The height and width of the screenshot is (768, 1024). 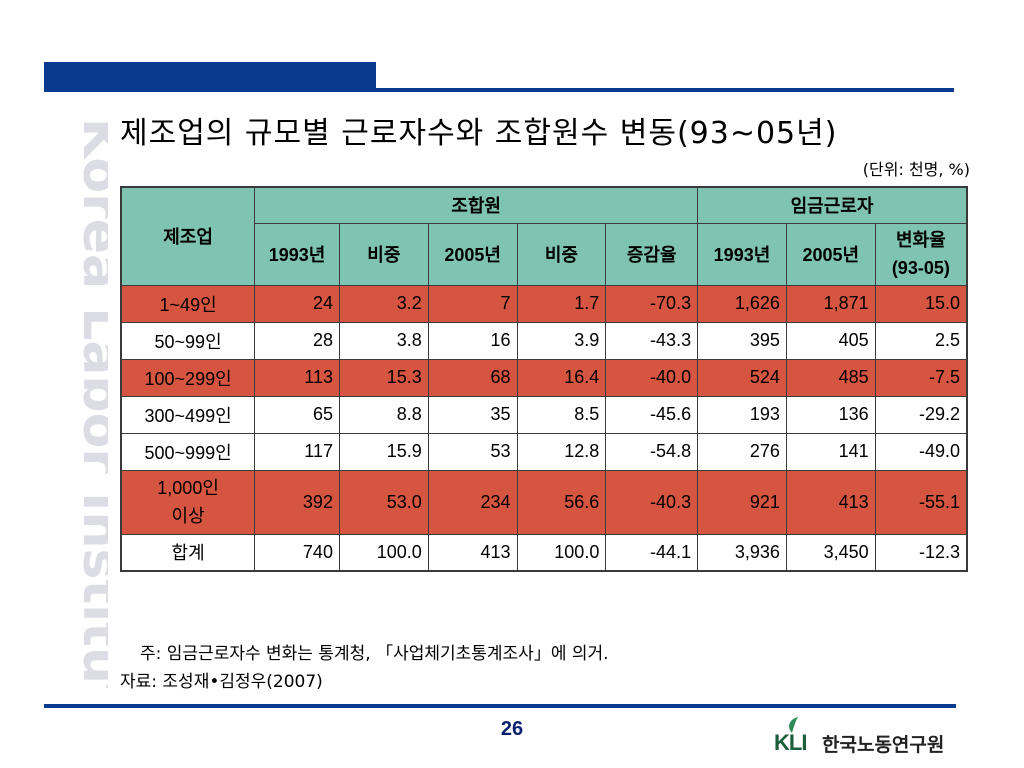 What do you see at coordinates (652, 414) in the screenshot?
I see `table-cell: -45.6` at bounding box center [652, 414].